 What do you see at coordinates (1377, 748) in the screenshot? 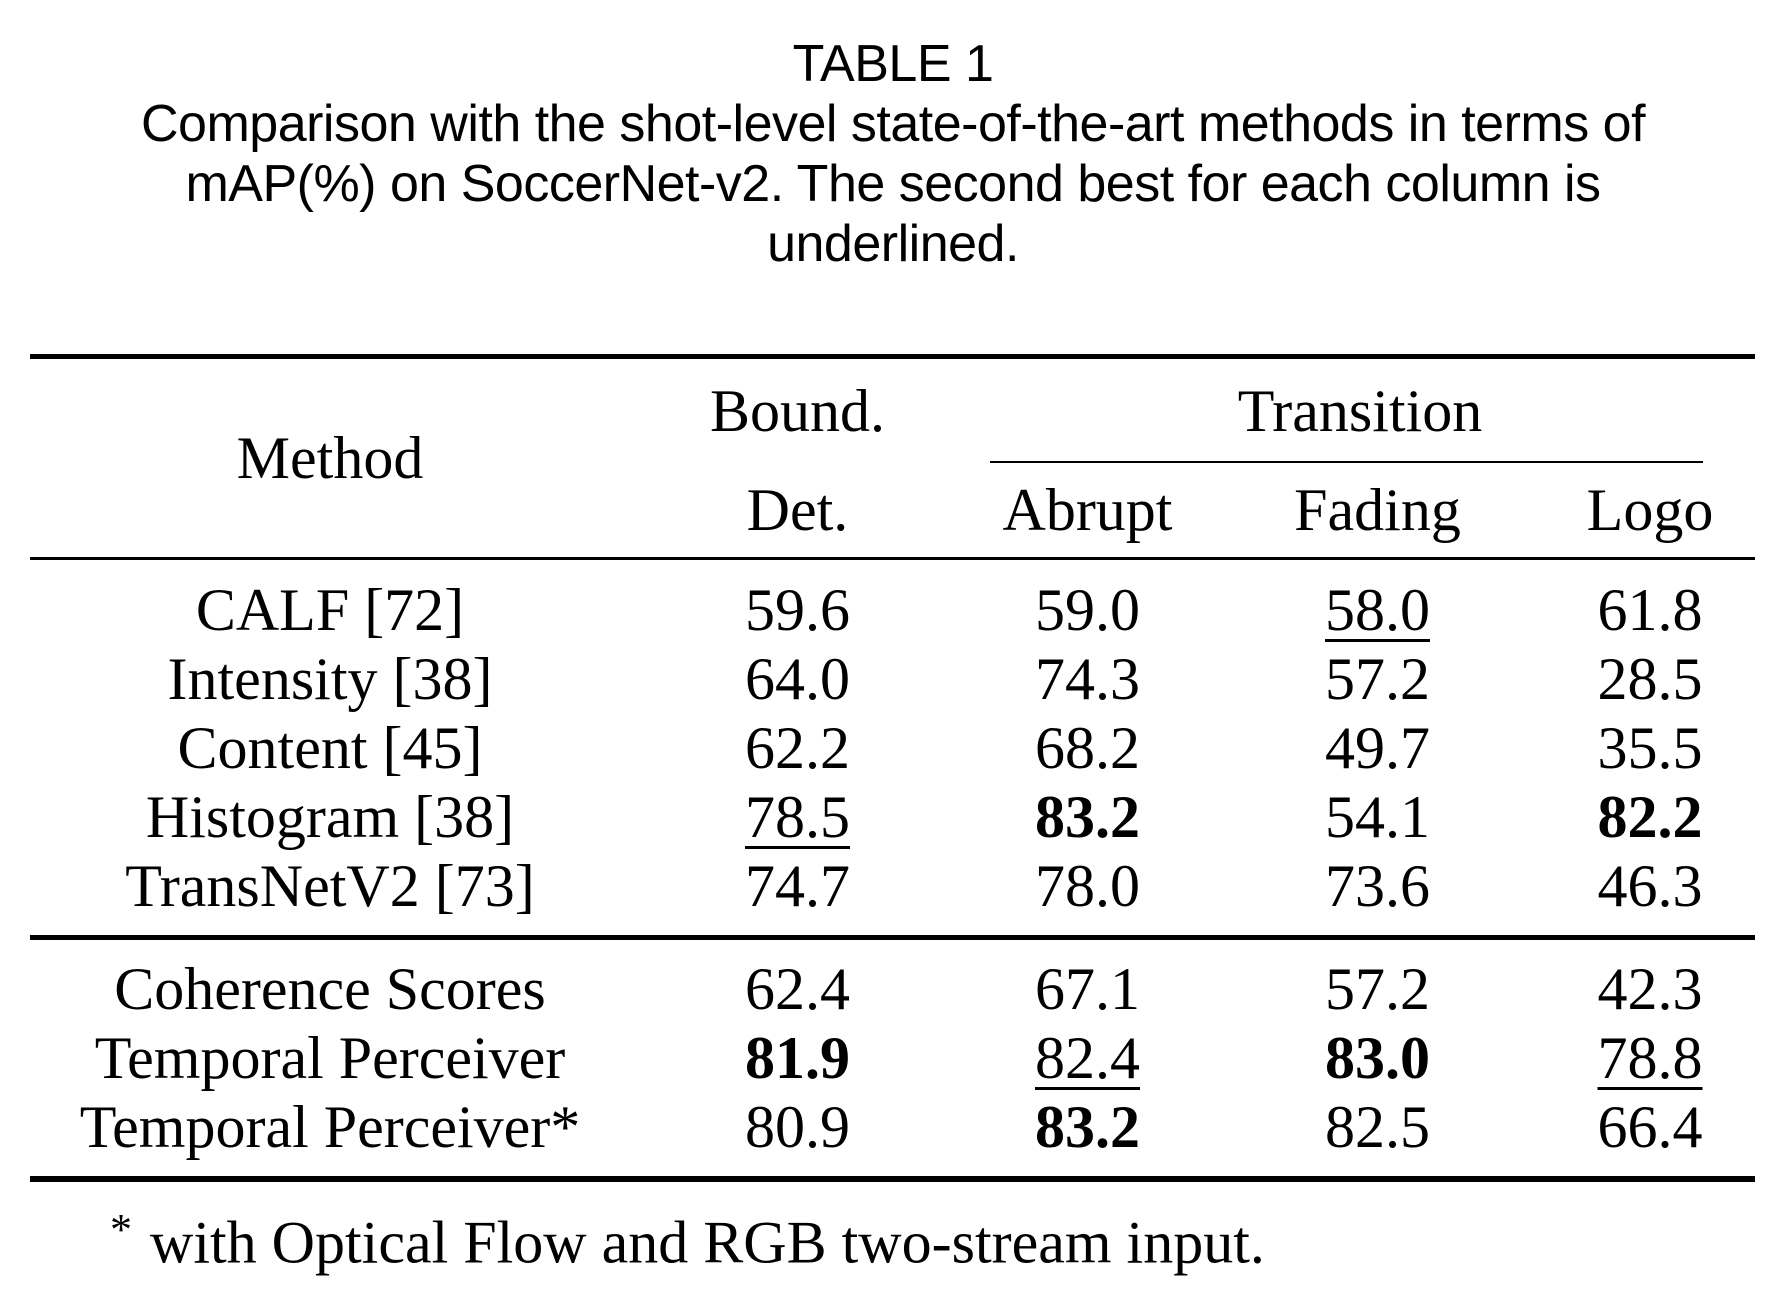
I see `value-cell: 49.7` at bounding box center [1377, 748].